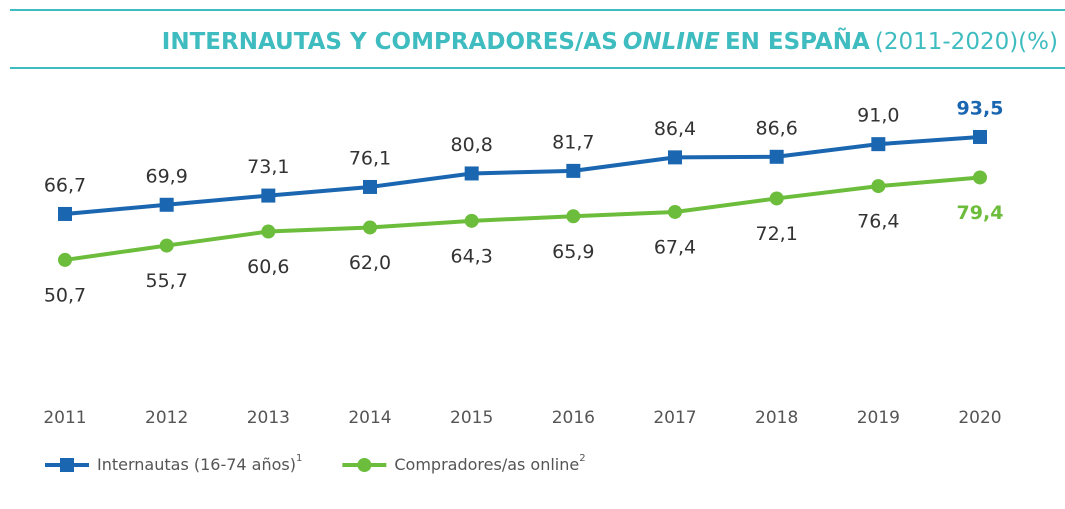 The height and width of the screenshot is (509, 1065). I want to click on legend-label: Internautas (16-74 años)1, so click(199, 463).